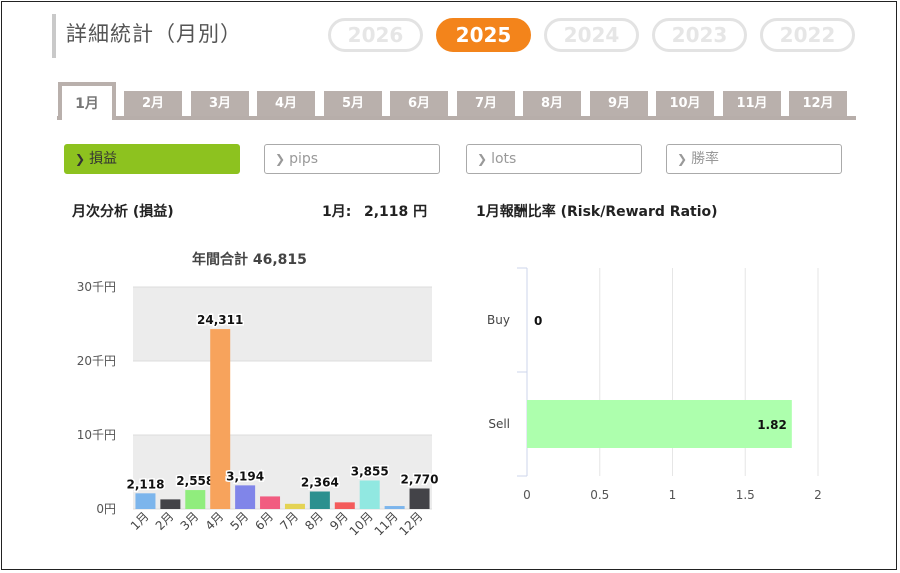 Image resolution: width=900 pixels, height=573 pixels. I want to click on x-tick-label: 8月, so click(314, 521).